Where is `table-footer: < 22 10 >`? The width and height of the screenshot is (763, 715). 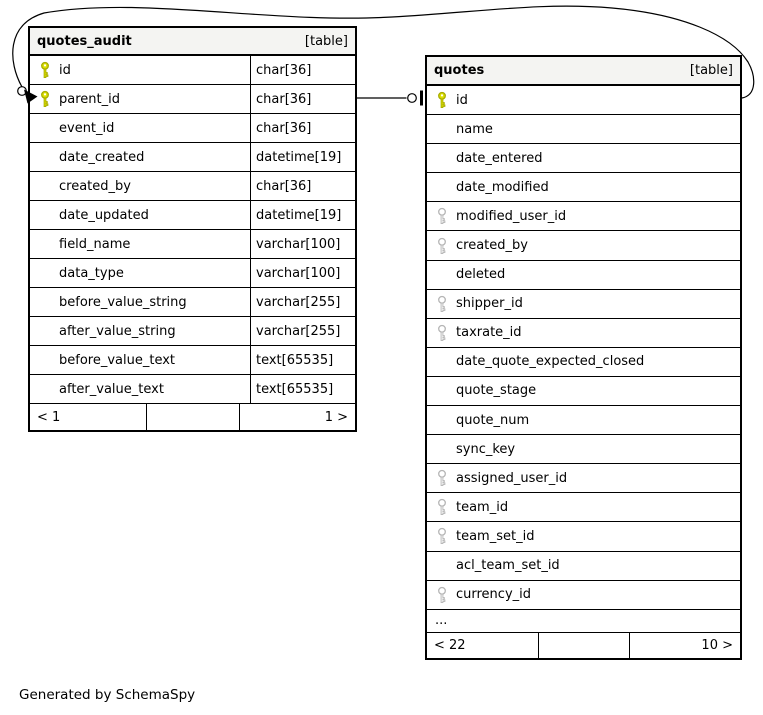
table-footer: < 22 10 > is located at coordinates (583, 645).